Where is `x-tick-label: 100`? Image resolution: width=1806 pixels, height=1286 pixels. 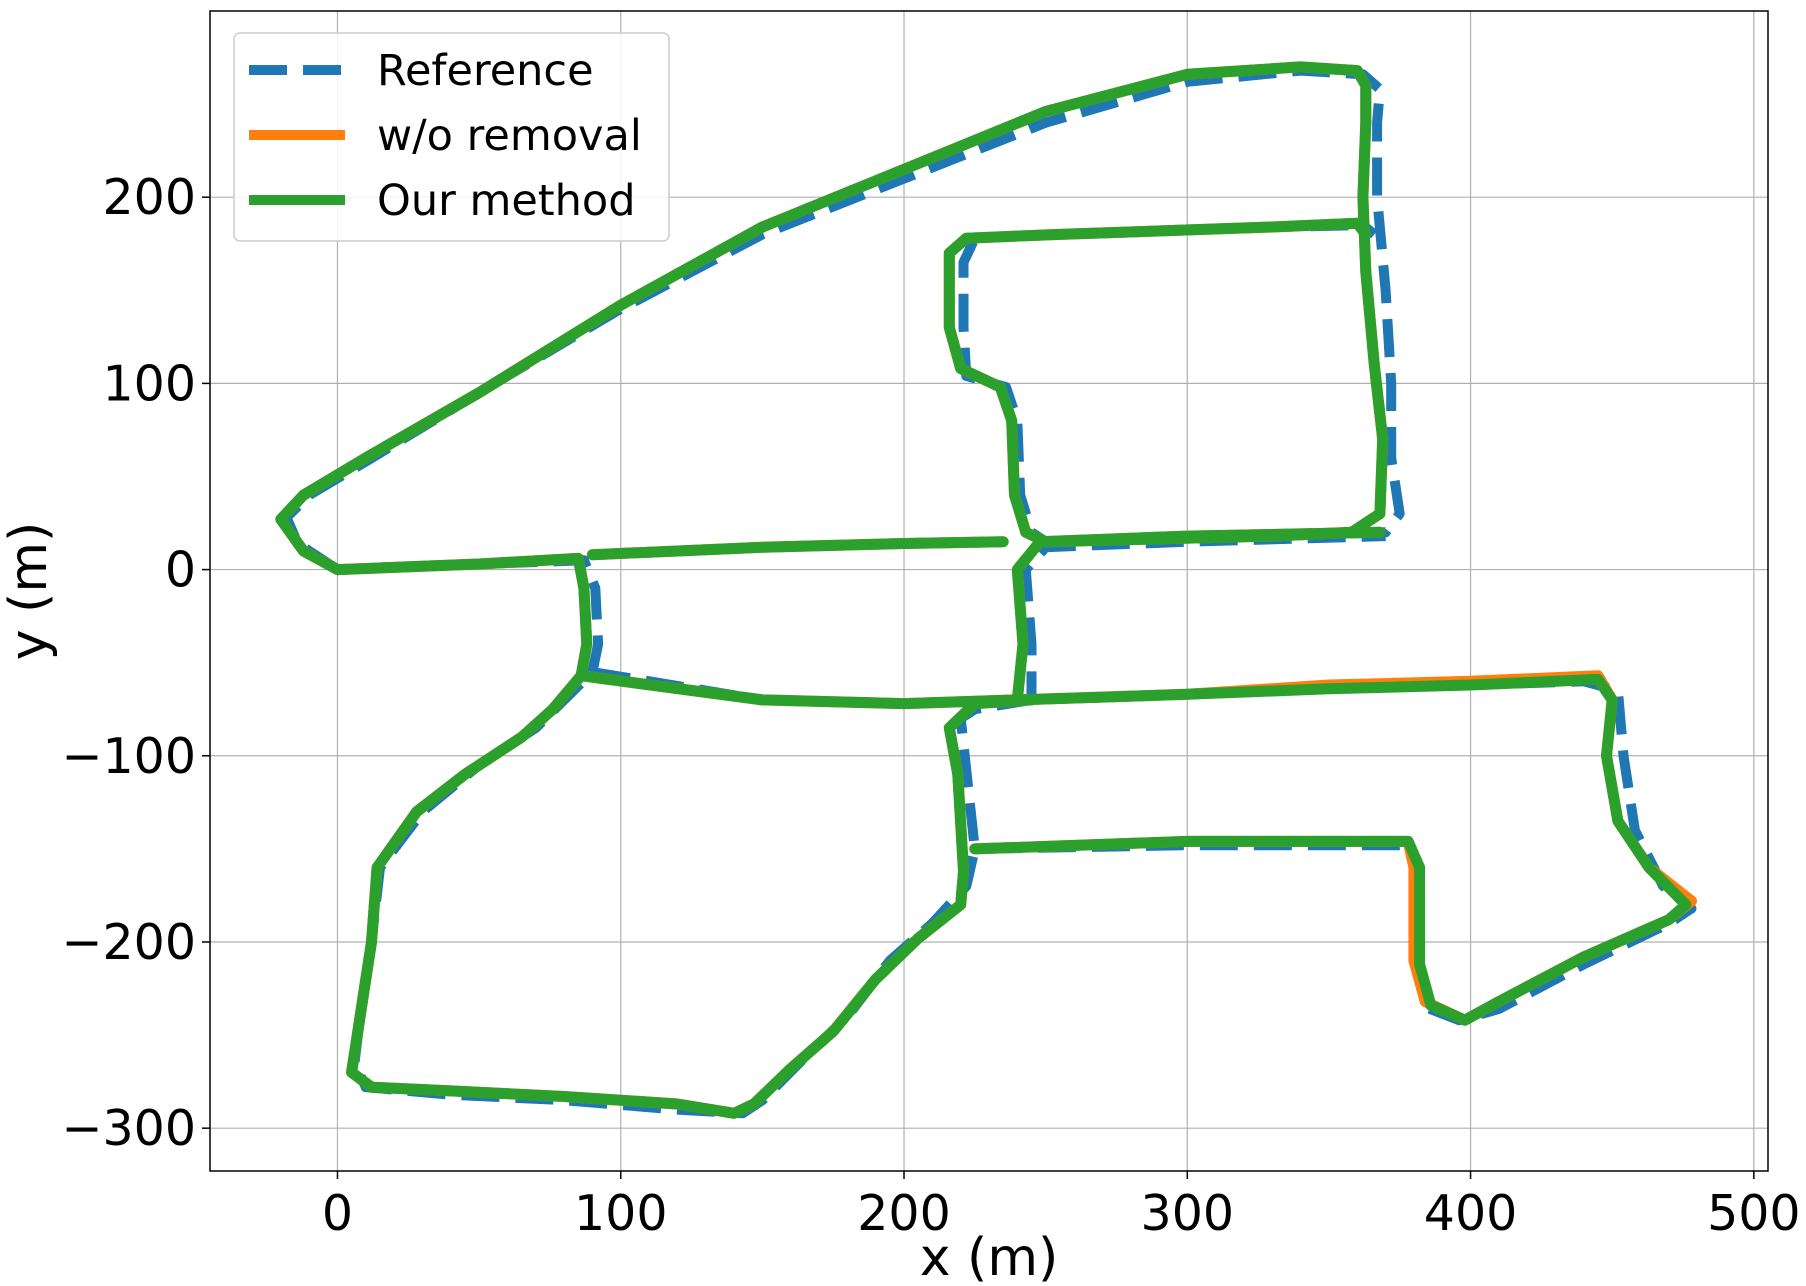
x-tick-label: 100 is located at coordinates (621, 1213).